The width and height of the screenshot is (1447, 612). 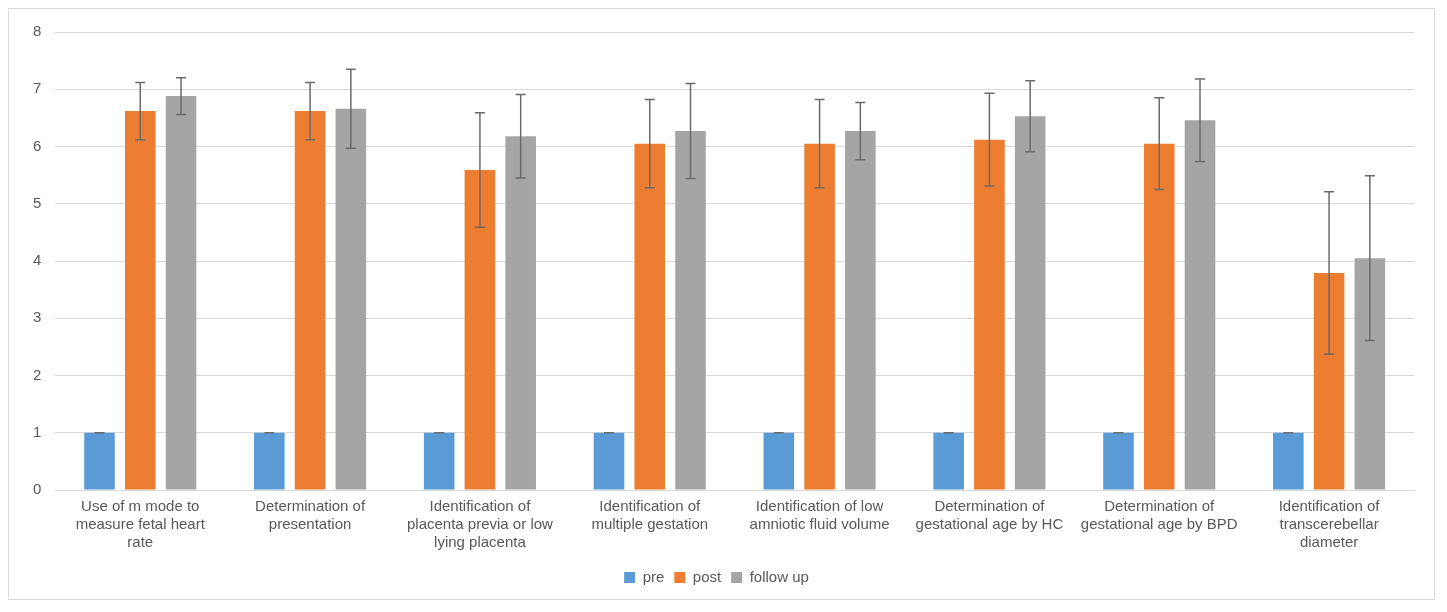 I want to click on legend-label: follow up, so click(x=779, y=576).